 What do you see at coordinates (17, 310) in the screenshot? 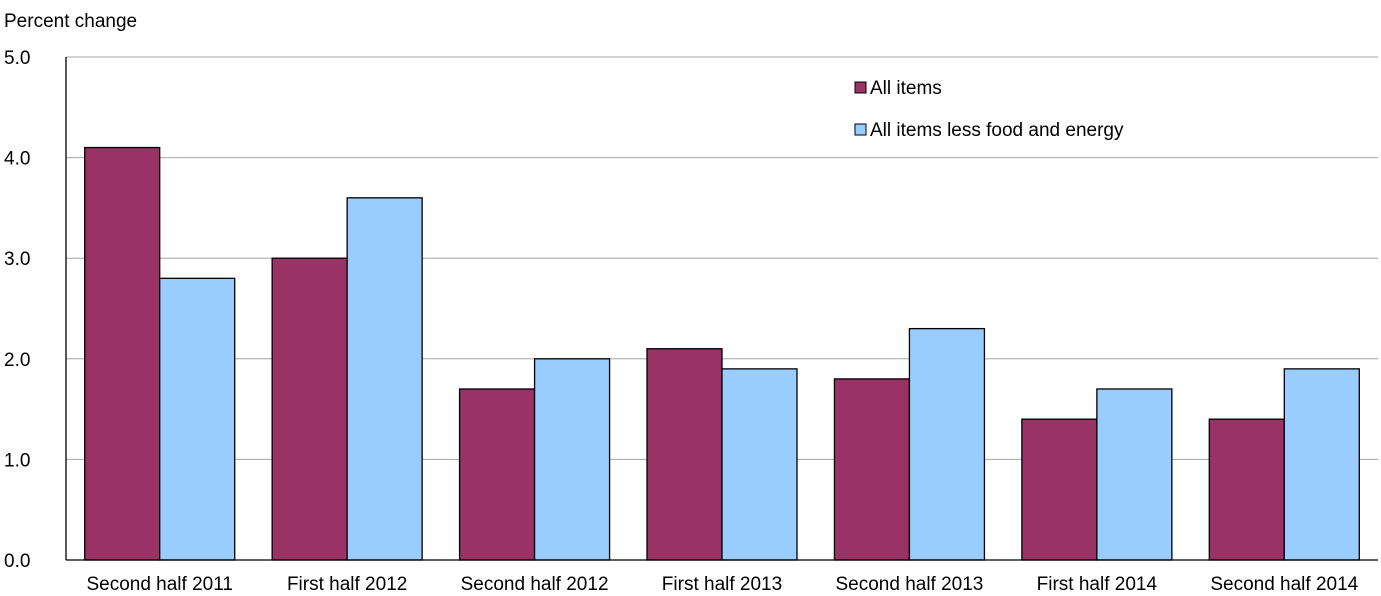
I see `y-tick-labels: 0.0 1.0 2.0 3.0 4.0 5.0` at bounding box center [17, 310].